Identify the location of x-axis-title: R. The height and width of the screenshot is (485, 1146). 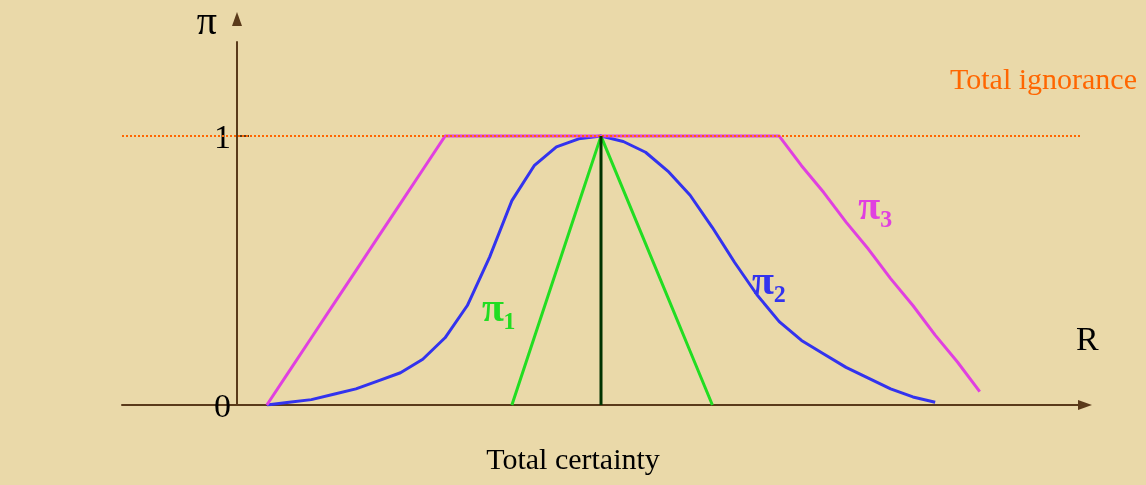
(1087, 338).